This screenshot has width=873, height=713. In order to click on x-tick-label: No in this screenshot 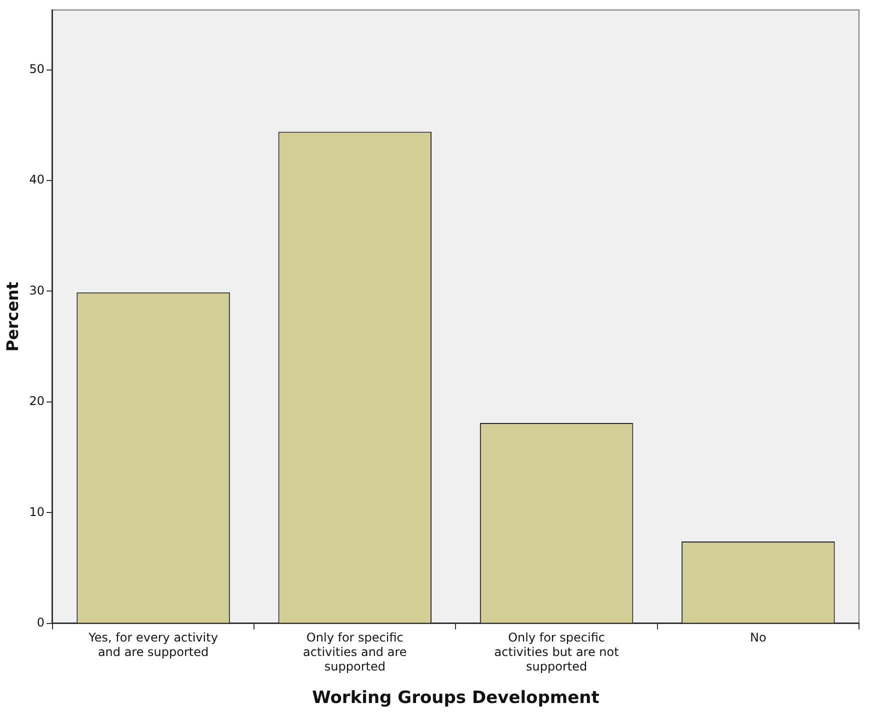, I will do `click(758, 637)`.